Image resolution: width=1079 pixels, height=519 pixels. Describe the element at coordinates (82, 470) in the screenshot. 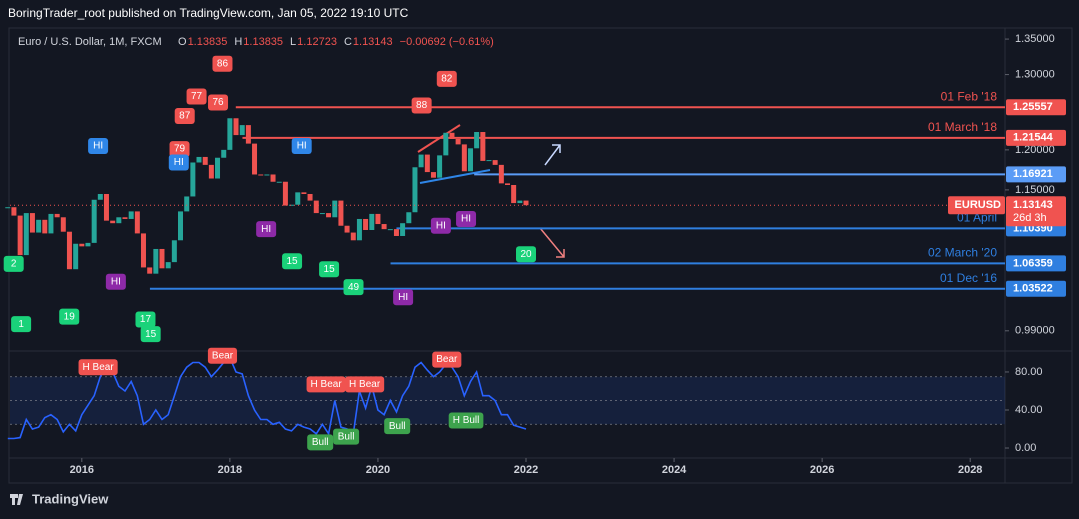

I see `x-tick-label: 2016` at that location.